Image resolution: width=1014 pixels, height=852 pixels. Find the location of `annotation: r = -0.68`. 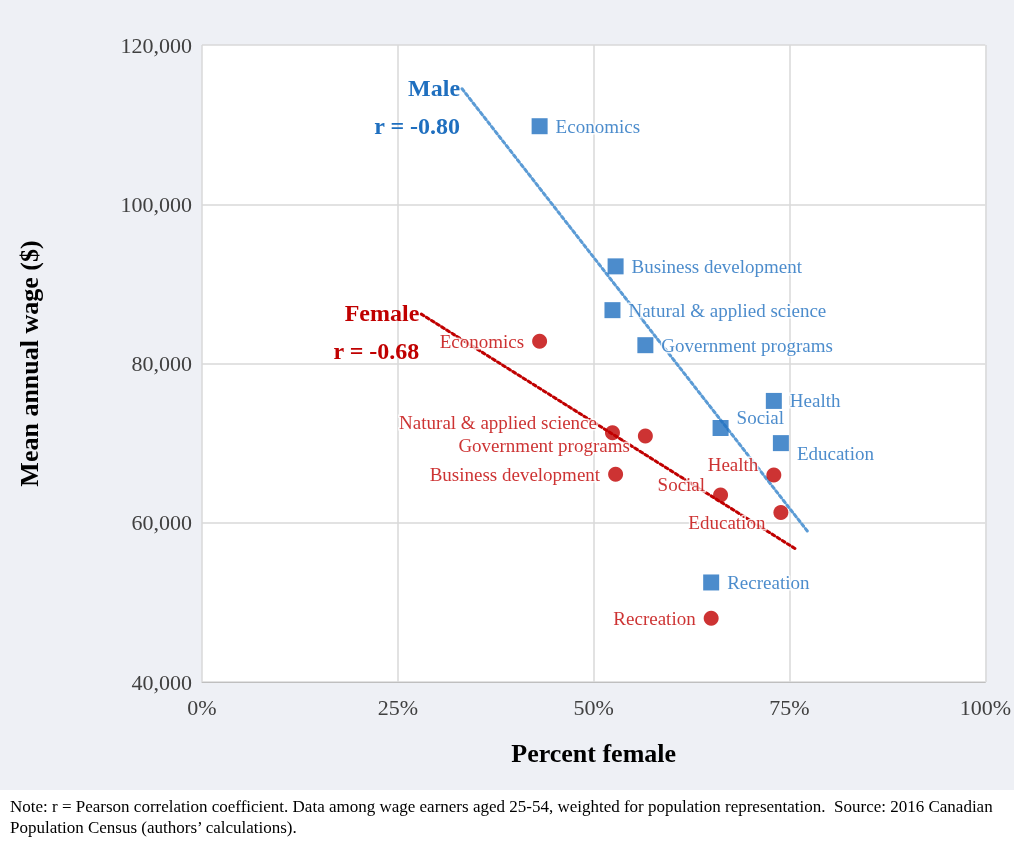

annotation: r = -0.68 is located at coordinates (376, 351).